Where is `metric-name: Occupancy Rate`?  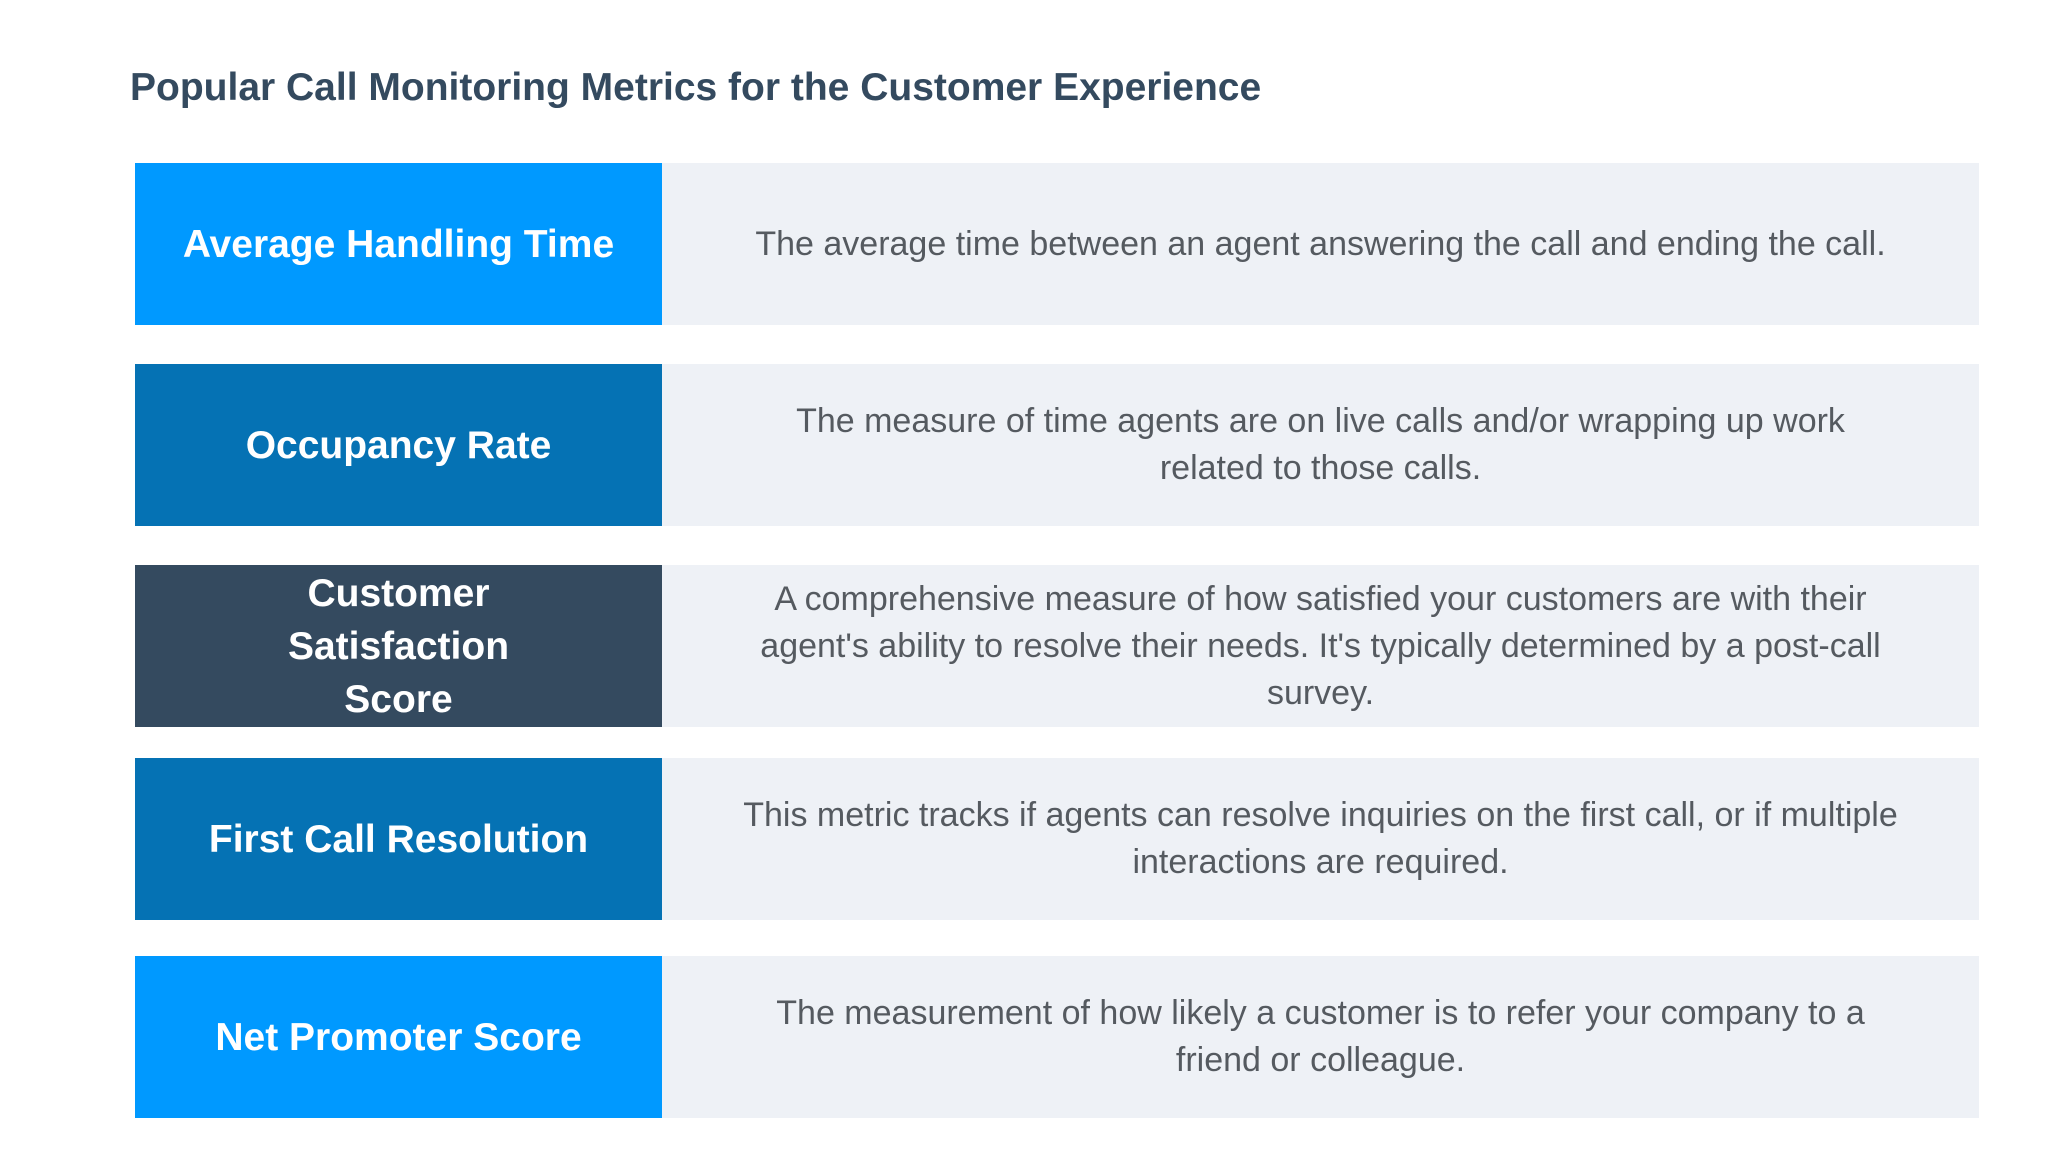
metric-name: Occupancy Rate is located at coordinates (398, 445).